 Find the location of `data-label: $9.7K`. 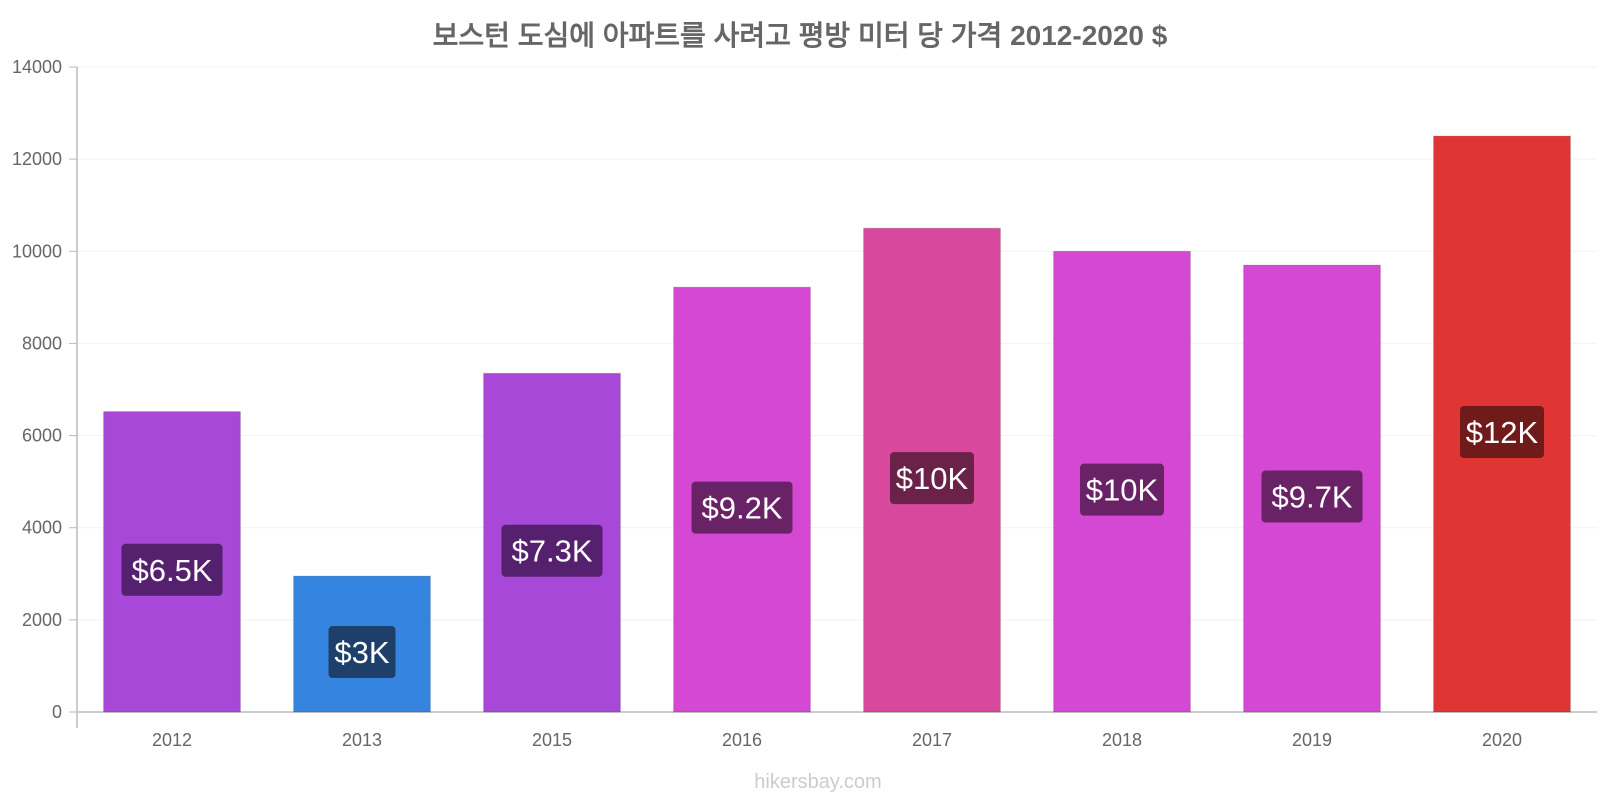

data-label: $9.7K is located at coordinates (1311, 497).